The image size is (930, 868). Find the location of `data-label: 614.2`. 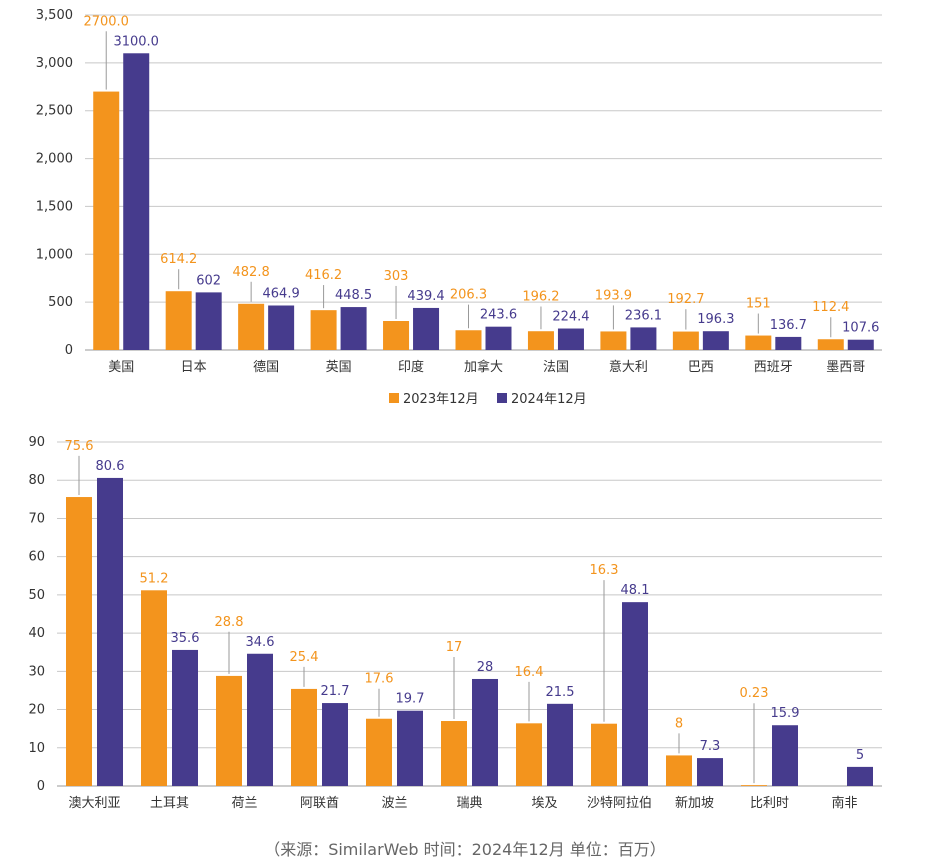

data-label: 614.2 is located at coordinates (178, 259).